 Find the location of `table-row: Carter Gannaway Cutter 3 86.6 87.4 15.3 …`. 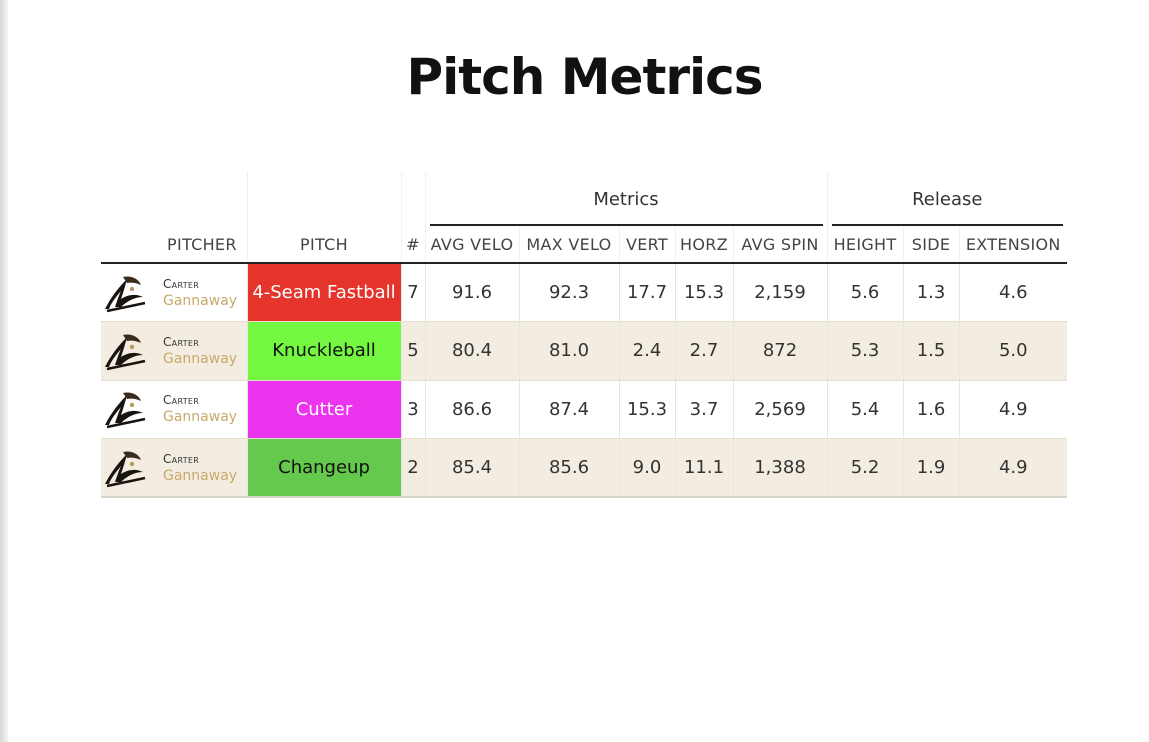

table-row: Carter Gannaway Cutter 3 86.6 87.4 15.3 … is located at coordinates (584, 409).